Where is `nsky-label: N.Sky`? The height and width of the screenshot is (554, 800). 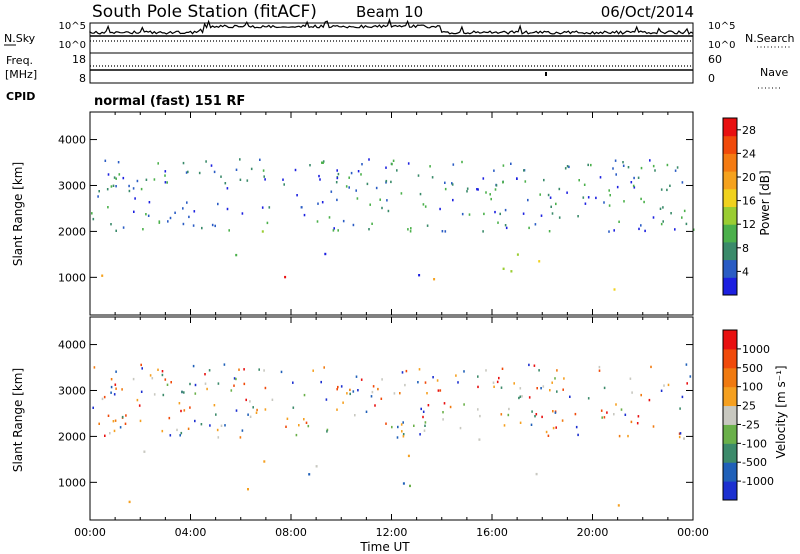 nsky-label: N.Sky is located at coordinates (20, 38).